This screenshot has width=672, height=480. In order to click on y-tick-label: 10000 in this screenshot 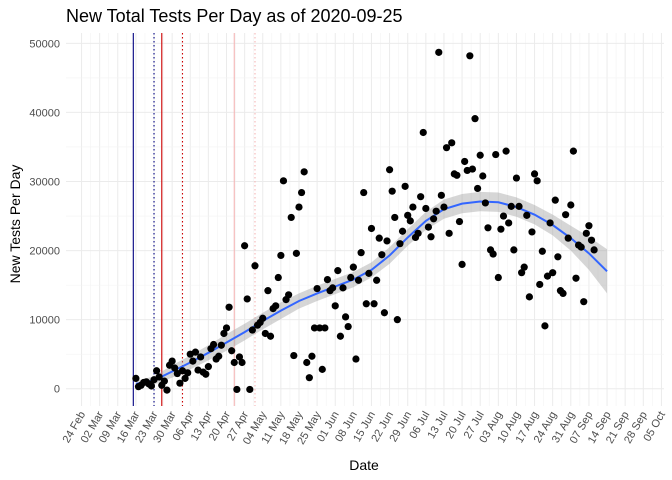, I will do `click(44, 321)`.